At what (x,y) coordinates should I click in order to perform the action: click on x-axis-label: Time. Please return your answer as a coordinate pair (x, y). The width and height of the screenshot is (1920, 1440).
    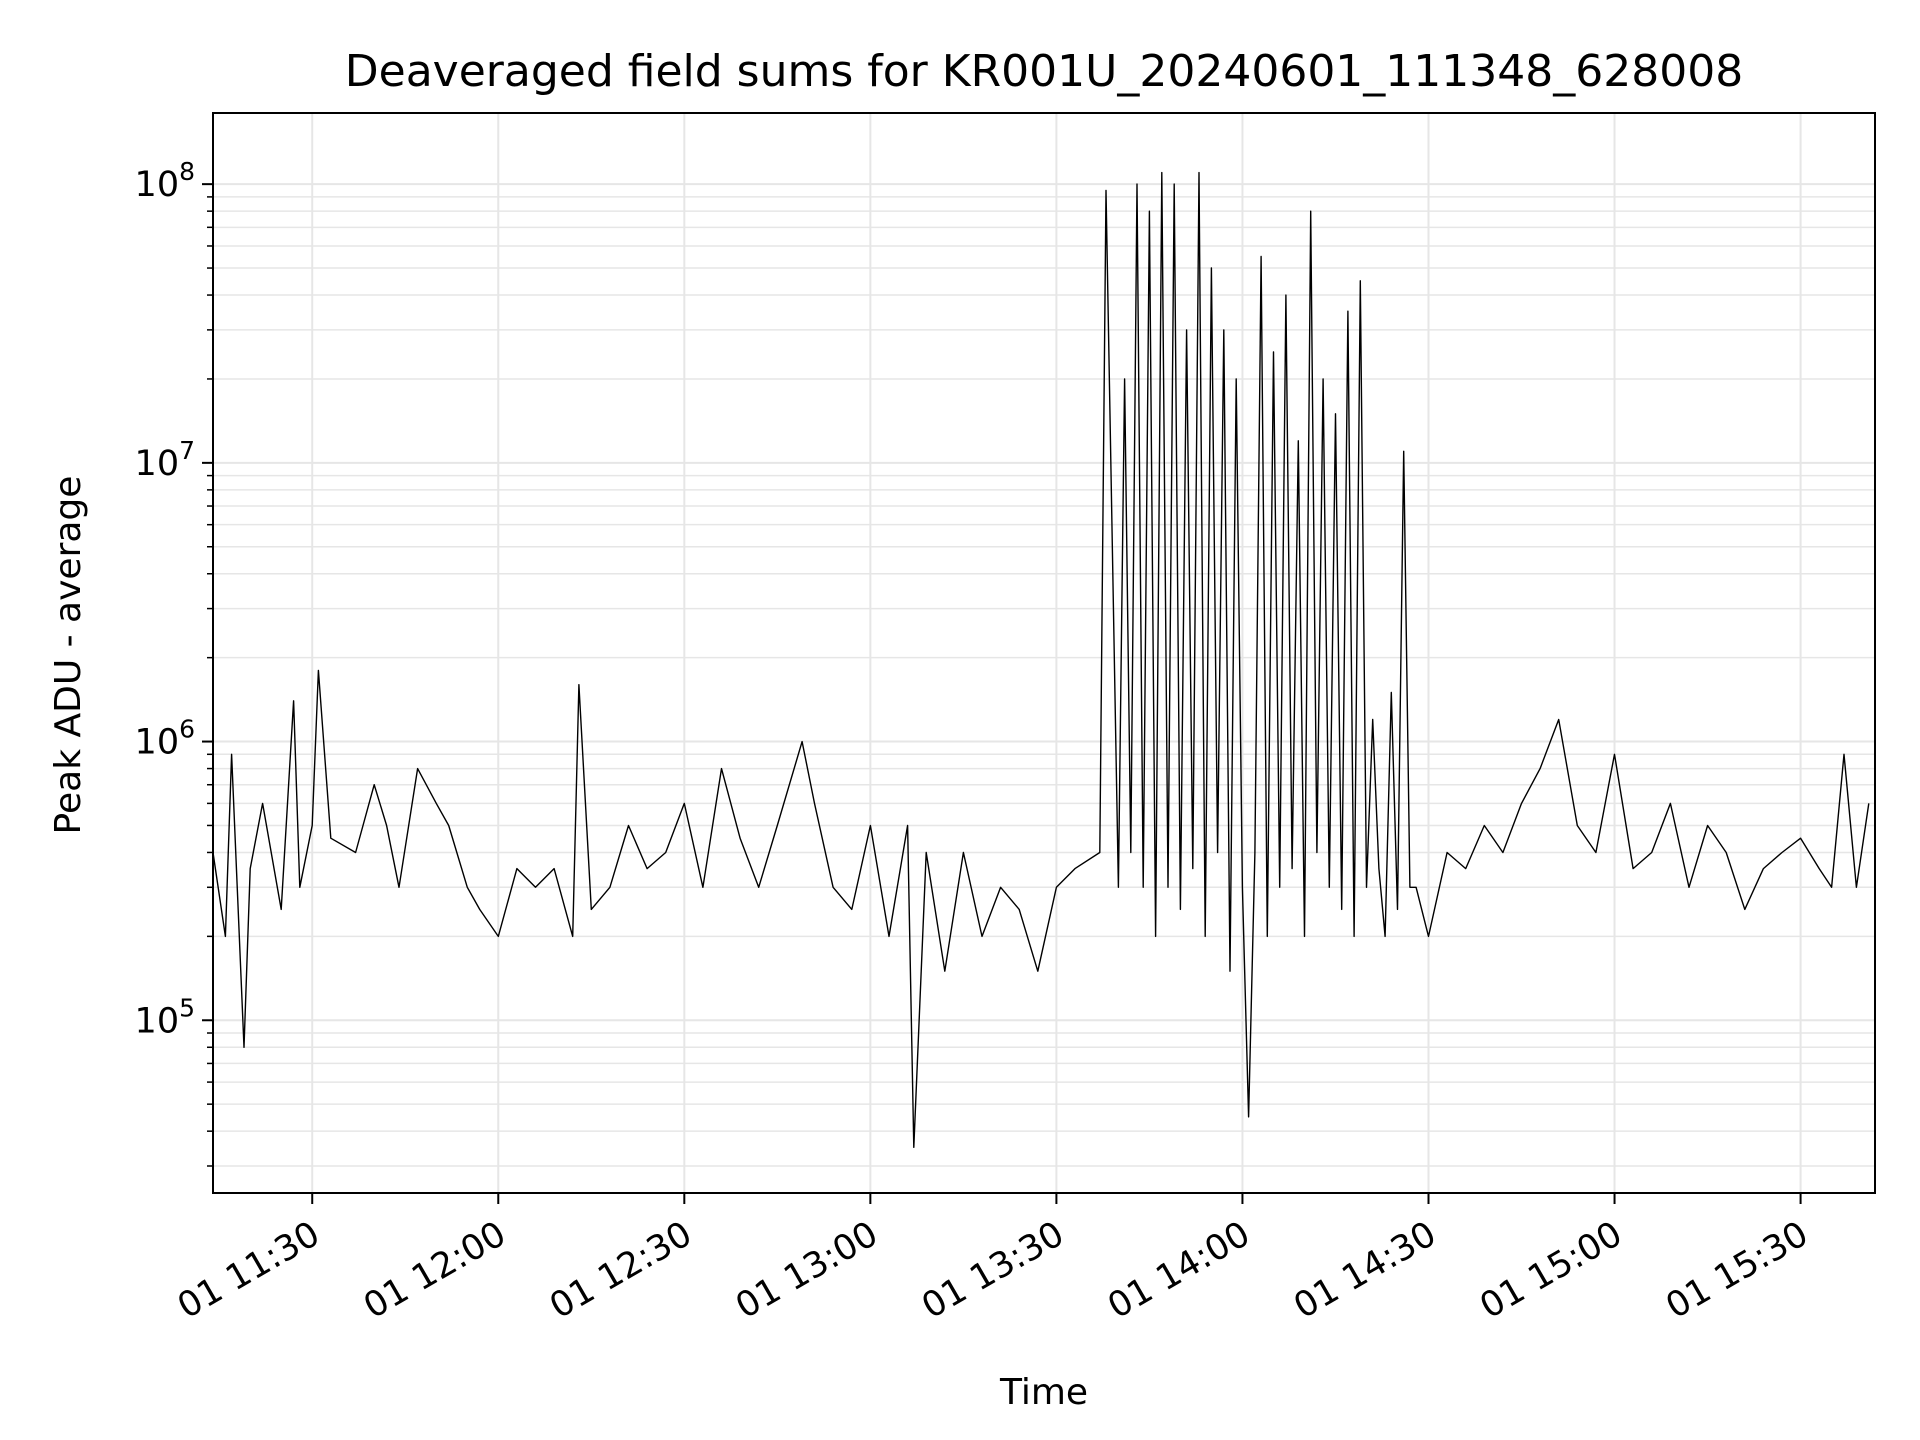
    Looking at the image, I should click on (1043, 1392).